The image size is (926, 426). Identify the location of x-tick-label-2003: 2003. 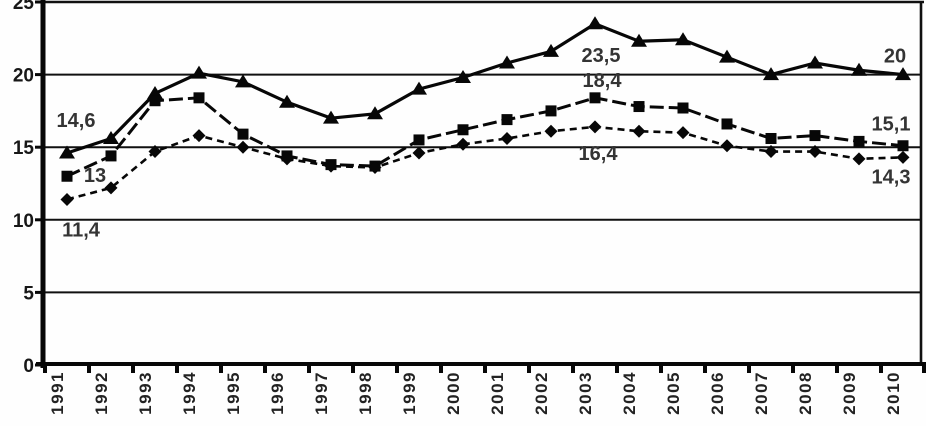
(585, 393).